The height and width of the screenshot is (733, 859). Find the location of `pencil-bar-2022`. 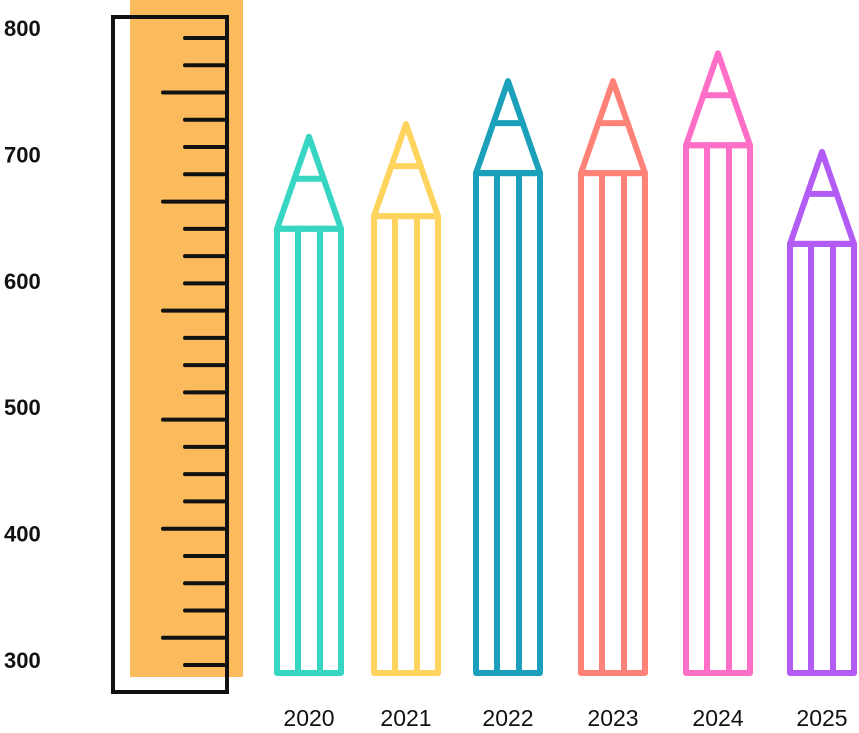

pencil-bar-2022 is located at coordinates (508, 377).